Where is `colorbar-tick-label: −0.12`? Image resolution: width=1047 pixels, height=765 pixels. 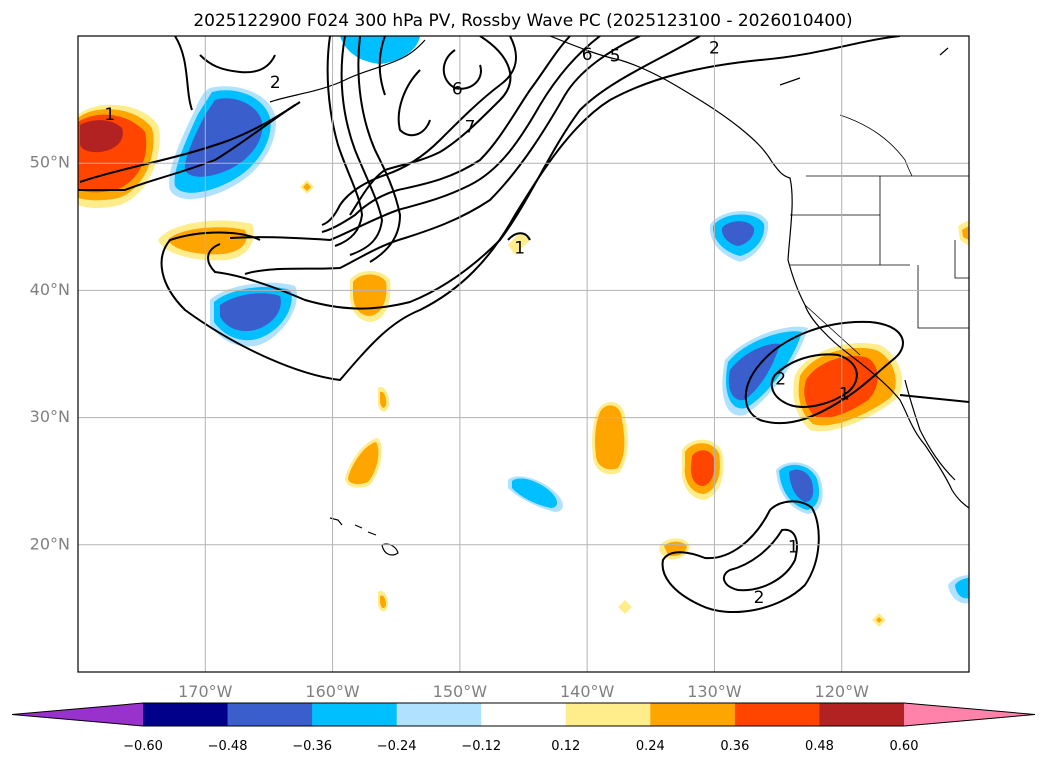 colorbar-tick-label: −0.12 is located at coordinates (481, 746).